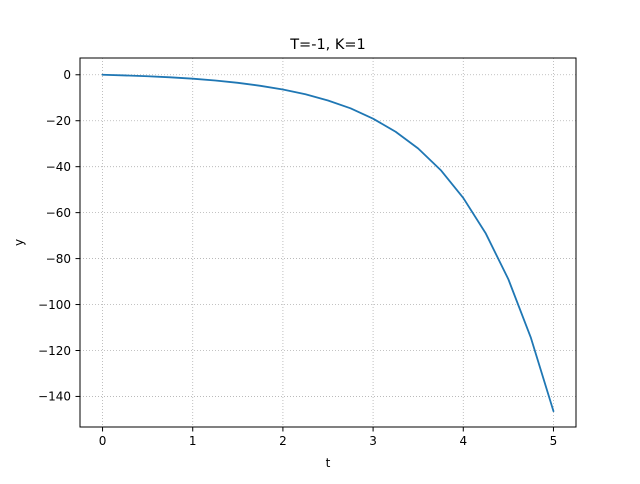 The image size is (640, 484). I want to click on y-tick-label: −80, so click(58, 259).